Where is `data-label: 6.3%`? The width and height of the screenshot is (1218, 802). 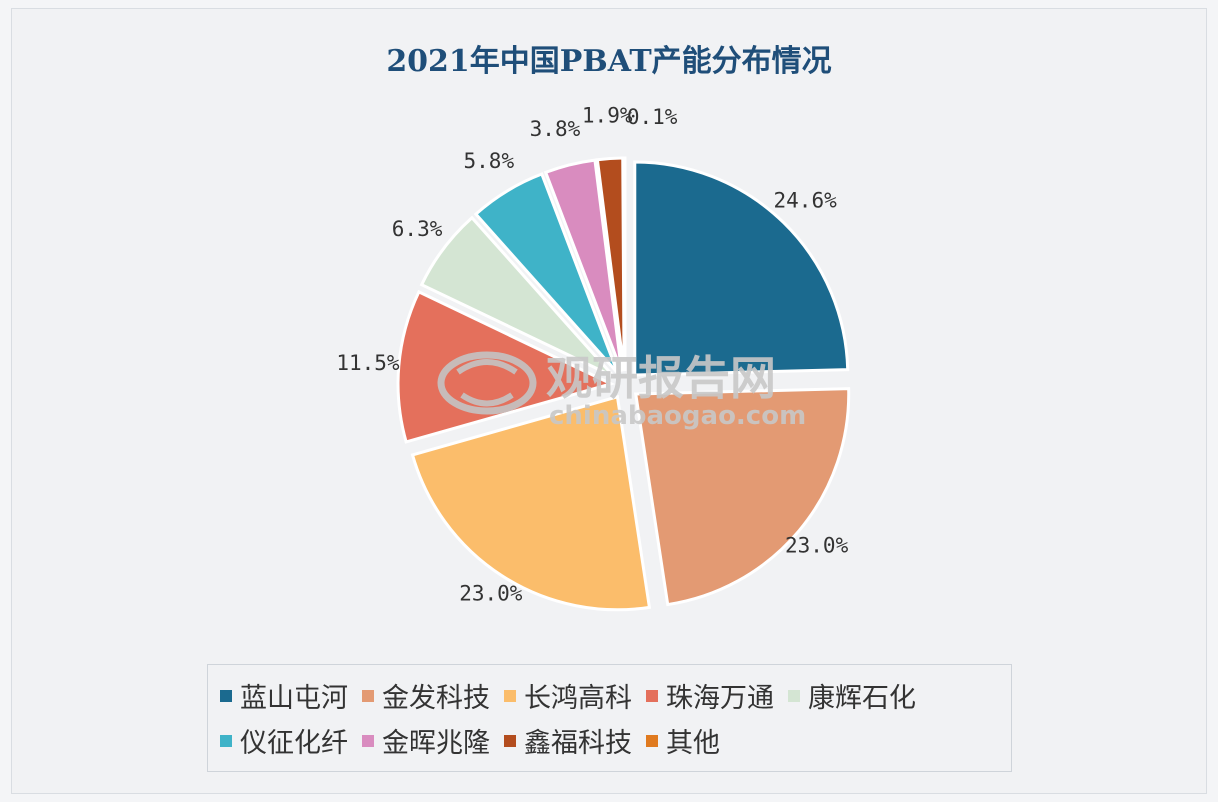 data-label: 6.3% is located at coordinates (417, 229).